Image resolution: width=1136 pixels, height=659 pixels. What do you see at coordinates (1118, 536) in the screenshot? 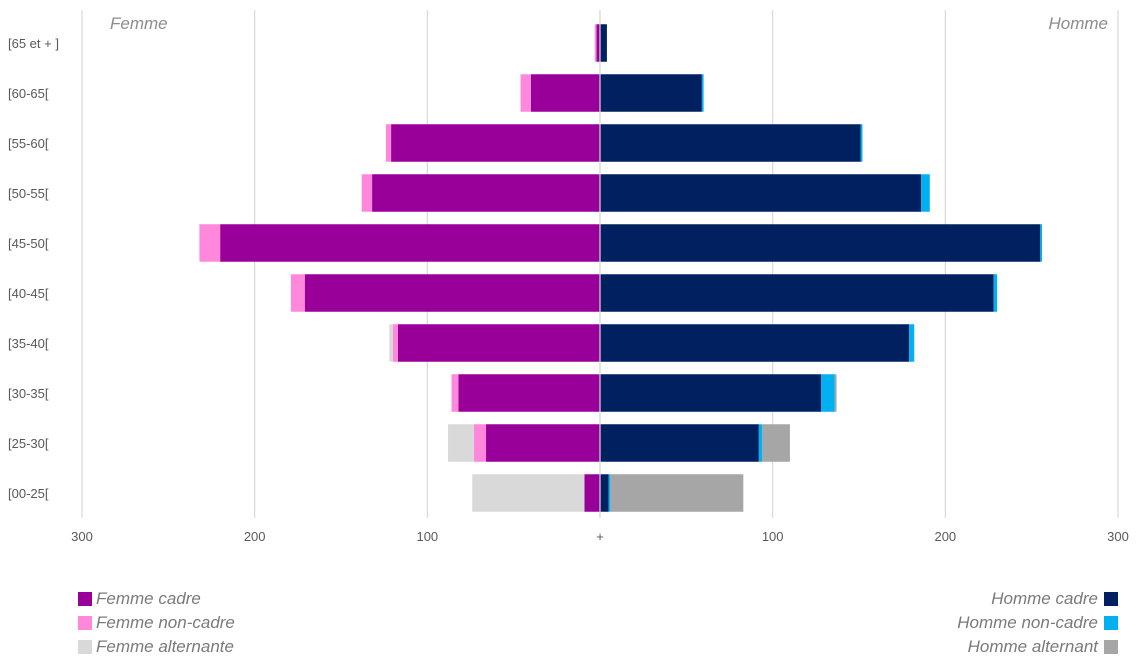
I see `x-tick-label-6: 300` at bounding box center [1118, 536].